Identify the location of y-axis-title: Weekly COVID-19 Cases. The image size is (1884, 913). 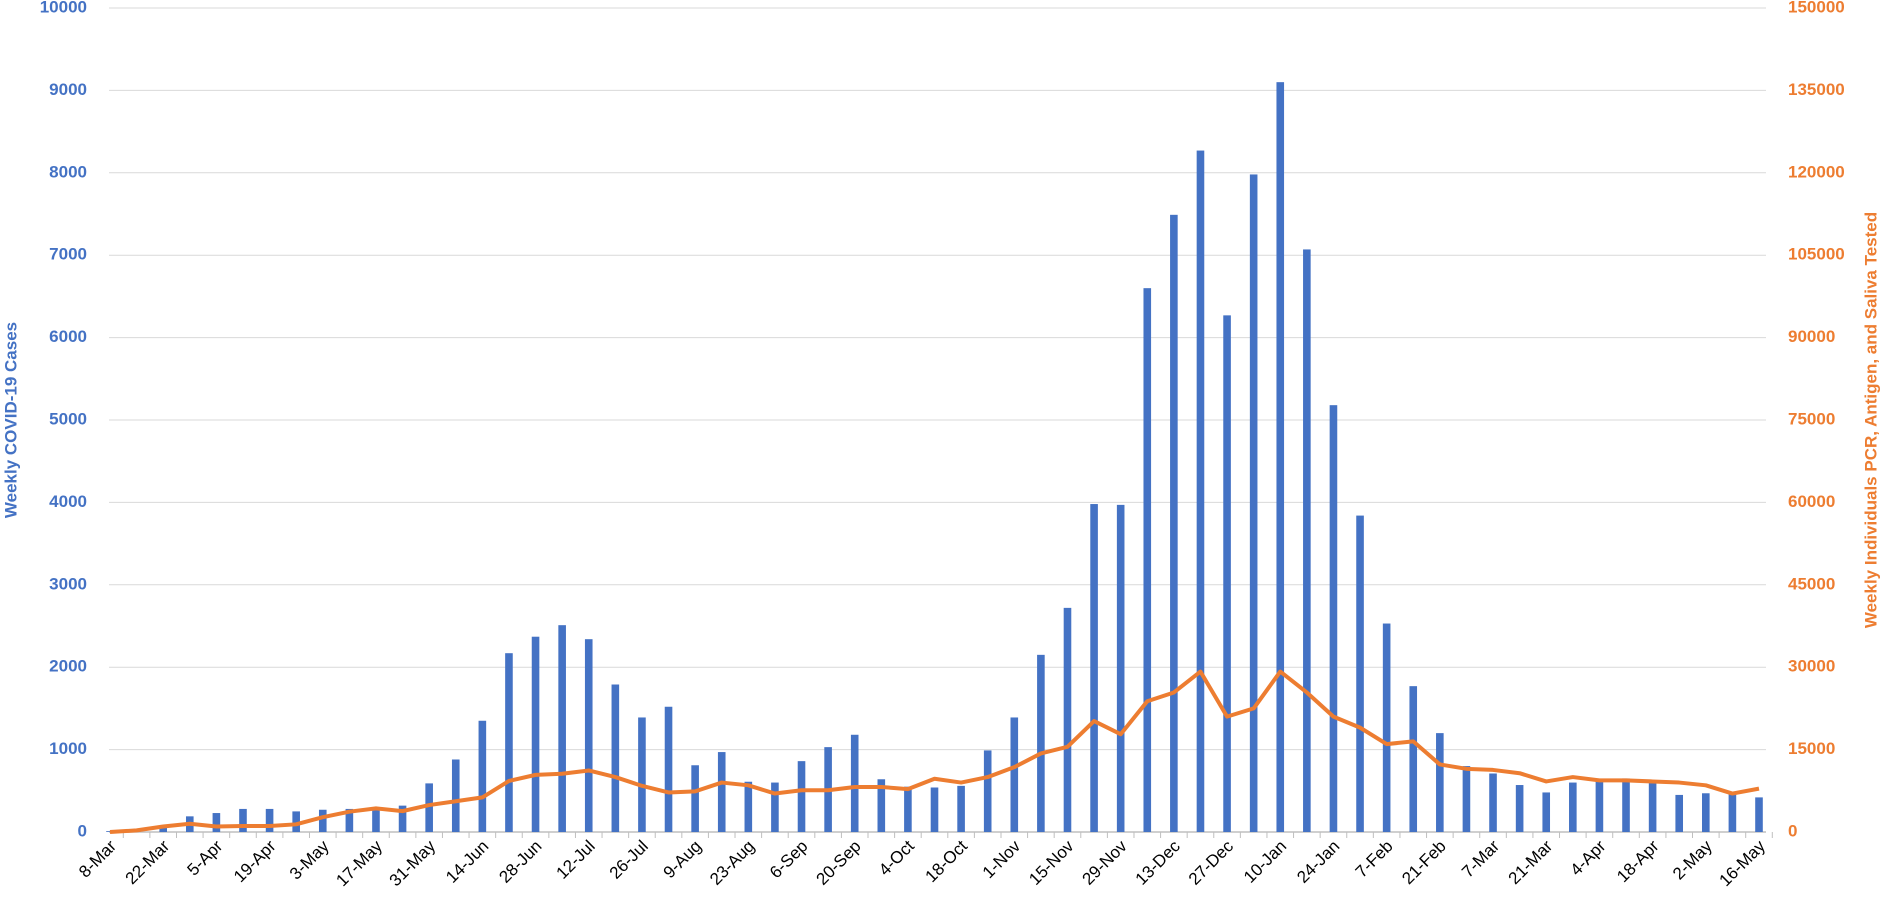
(10, 420).